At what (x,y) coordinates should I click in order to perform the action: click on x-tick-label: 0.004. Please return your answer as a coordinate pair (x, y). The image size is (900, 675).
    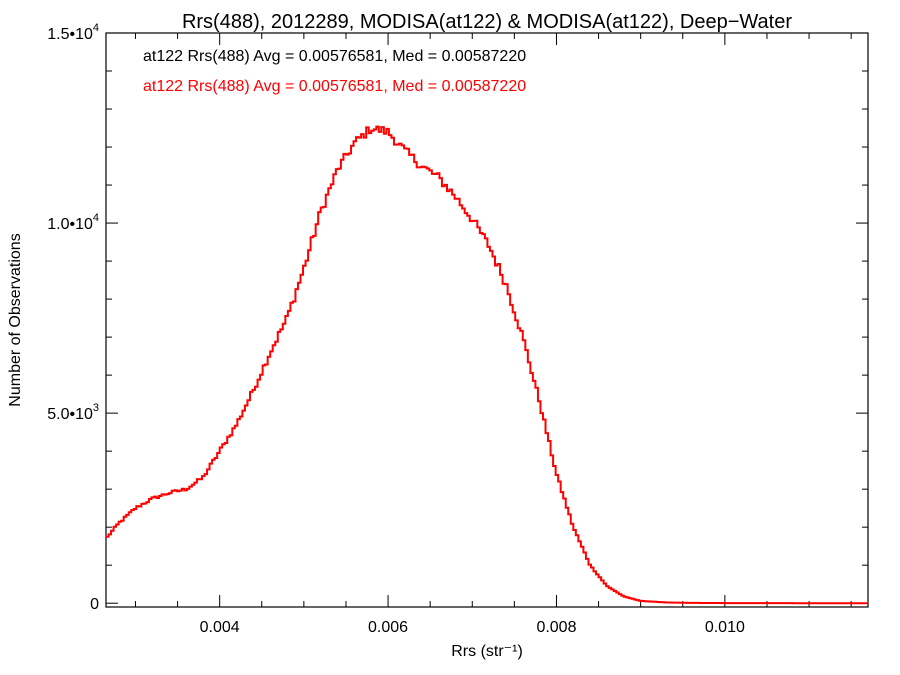
    Looking at the image, I should click on (220, 627).